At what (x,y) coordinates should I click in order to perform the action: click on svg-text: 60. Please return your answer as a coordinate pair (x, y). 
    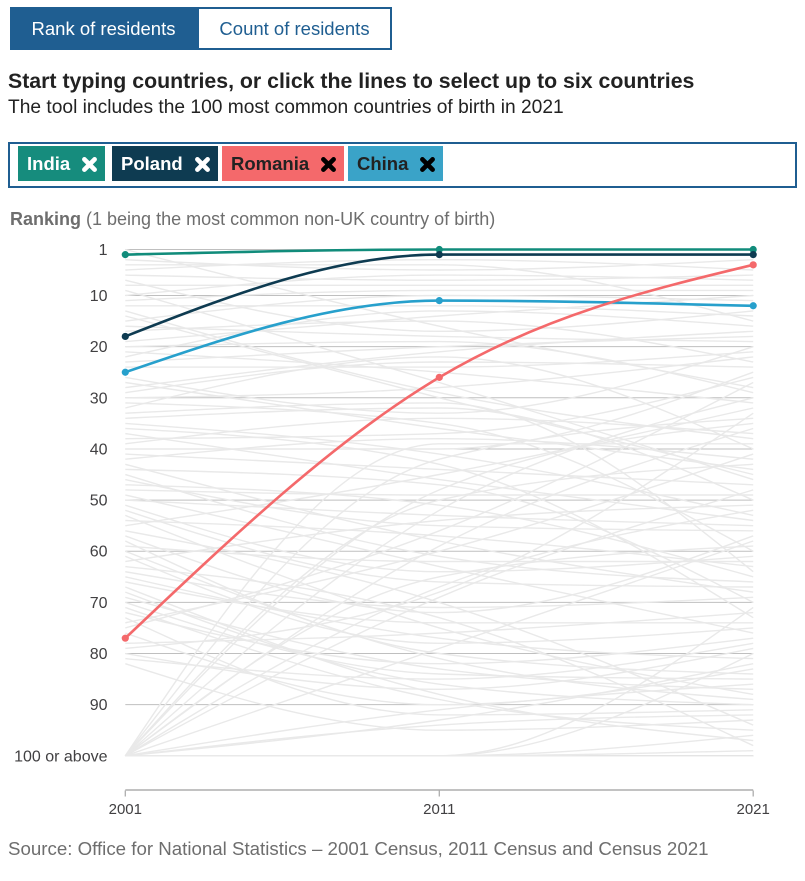
    Looking at the image, I should click on (99, 552).